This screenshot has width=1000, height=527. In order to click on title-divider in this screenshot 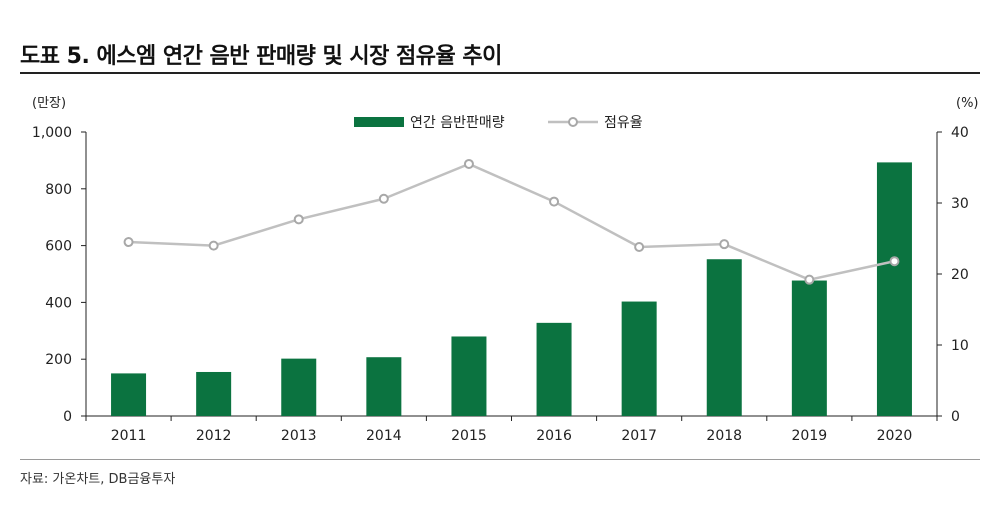, I will do `click(500, 73)`.